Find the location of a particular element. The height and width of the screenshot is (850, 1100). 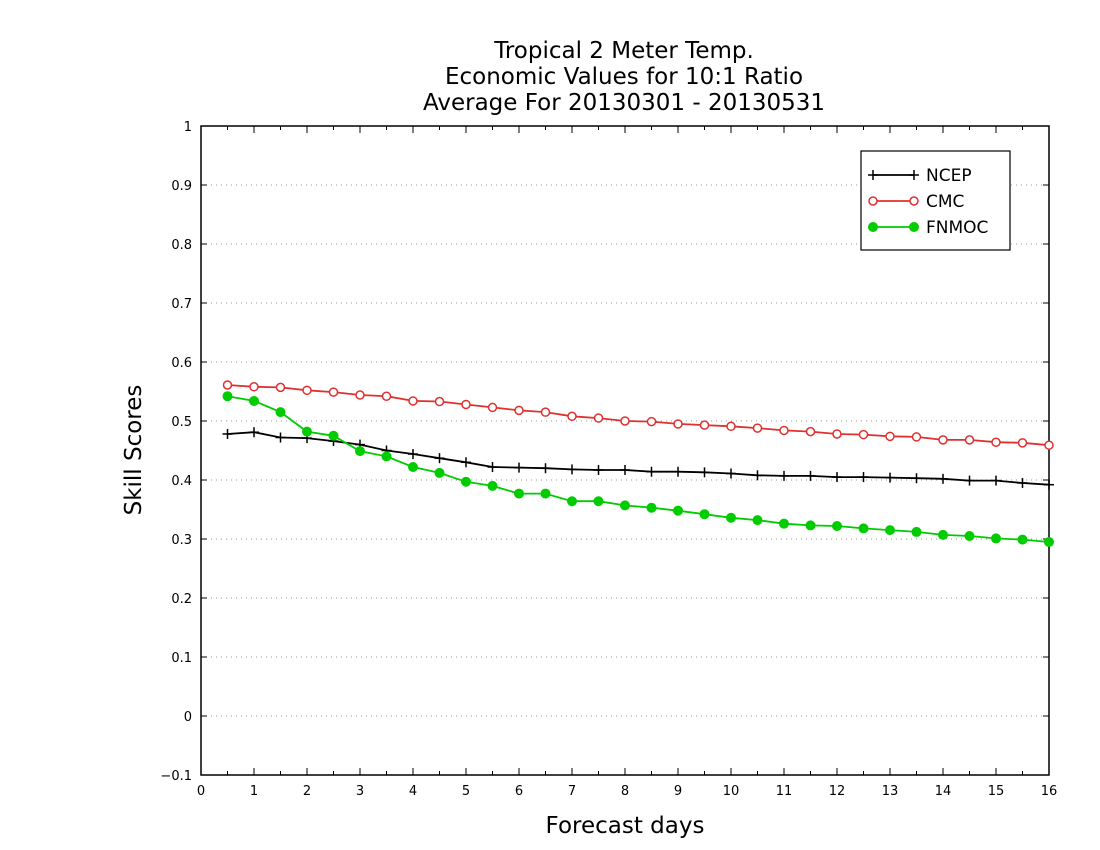

legend-marker-cmc is located at coordinates (914, 201).